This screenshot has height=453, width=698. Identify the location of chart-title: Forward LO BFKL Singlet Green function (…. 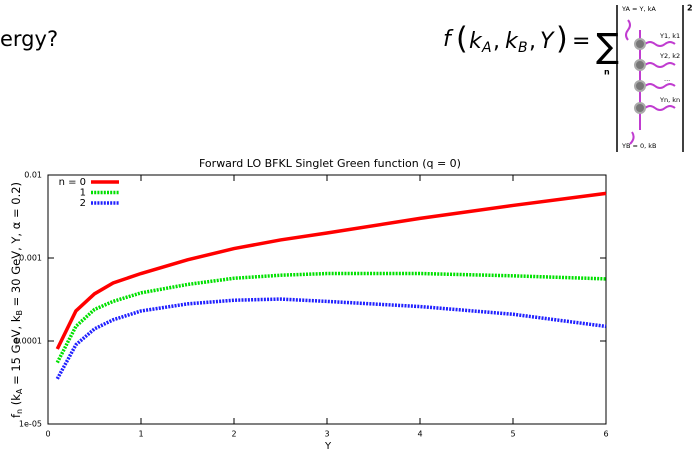
(330, 163).